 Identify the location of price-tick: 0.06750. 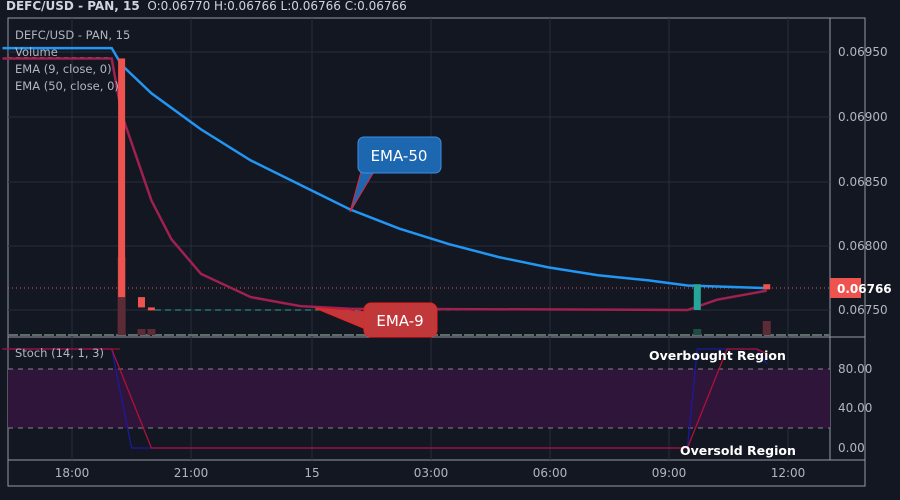
(863, 310).